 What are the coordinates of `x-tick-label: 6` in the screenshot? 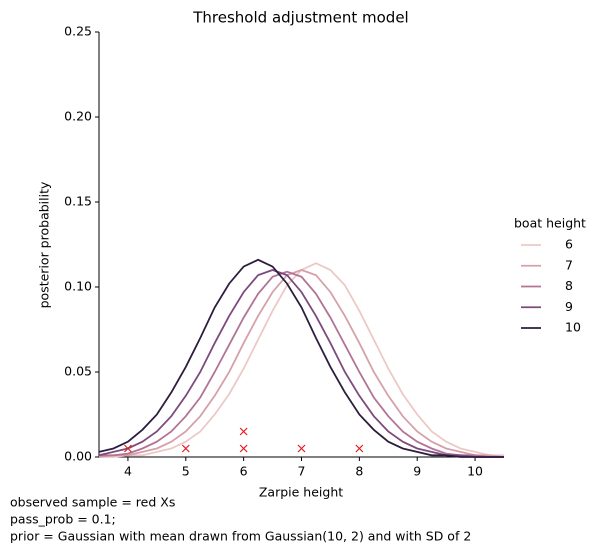 It's located at (244, 471).